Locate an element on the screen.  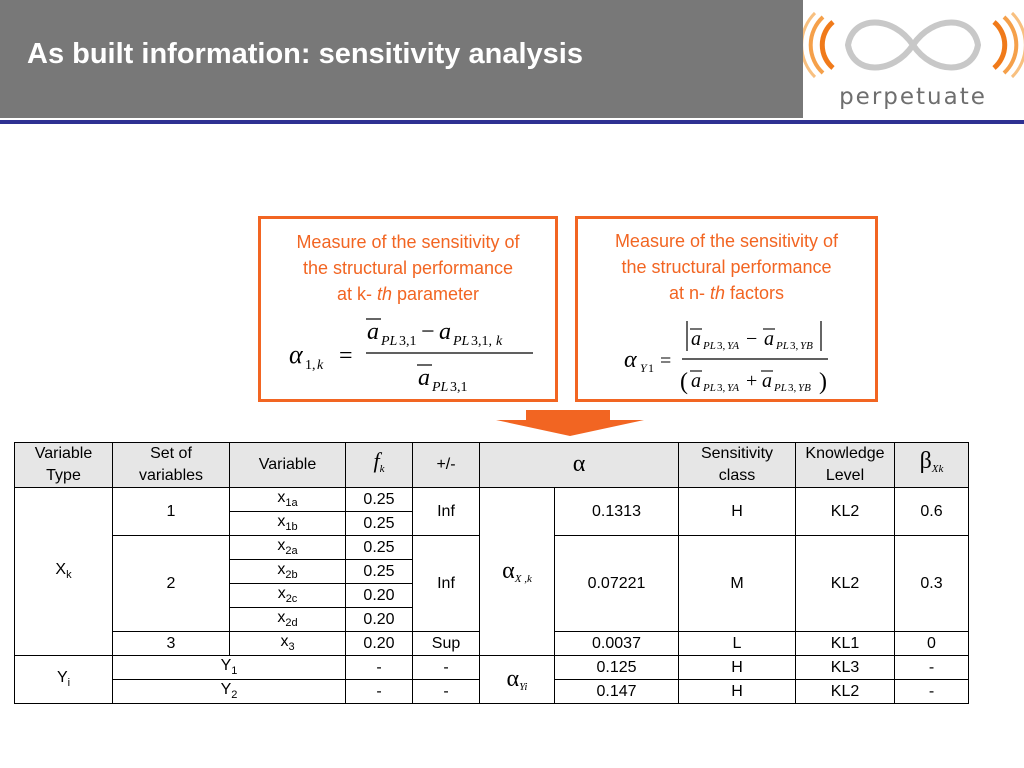
table-row: 3 x3 0.20 Sup 0.0037 L KL1 0 is located at coordinates (492, 643).